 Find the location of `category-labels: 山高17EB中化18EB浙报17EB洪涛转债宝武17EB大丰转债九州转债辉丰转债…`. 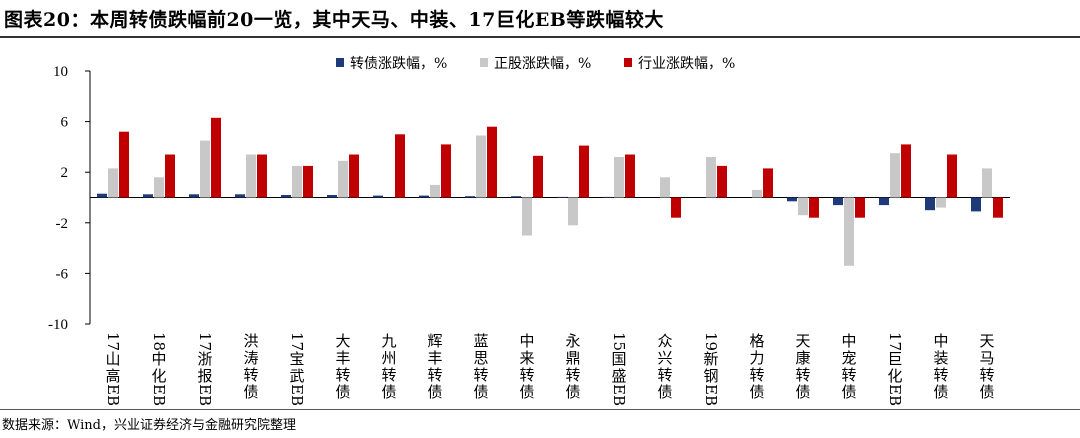

category-labels: 山高17EB中化18EB浙报17EB洪涛转债宝武17EB大丰转债九州转债辉丰转债… is located at coordinates (549, 369).